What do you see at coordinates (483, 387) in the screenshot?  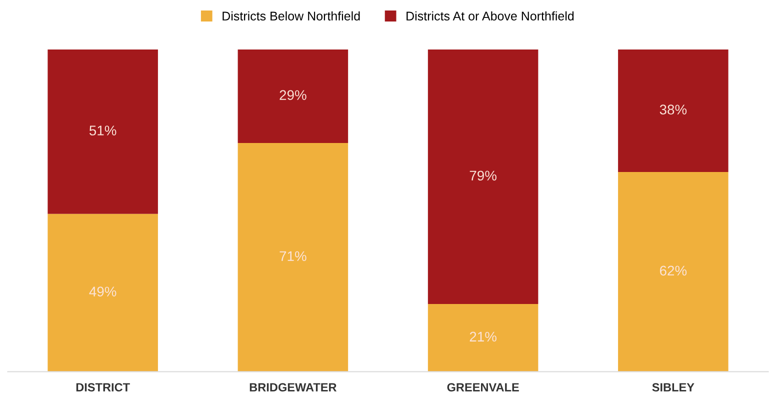 I see `x-tick-label: GREENVALE` at bounding box center [483, 387].